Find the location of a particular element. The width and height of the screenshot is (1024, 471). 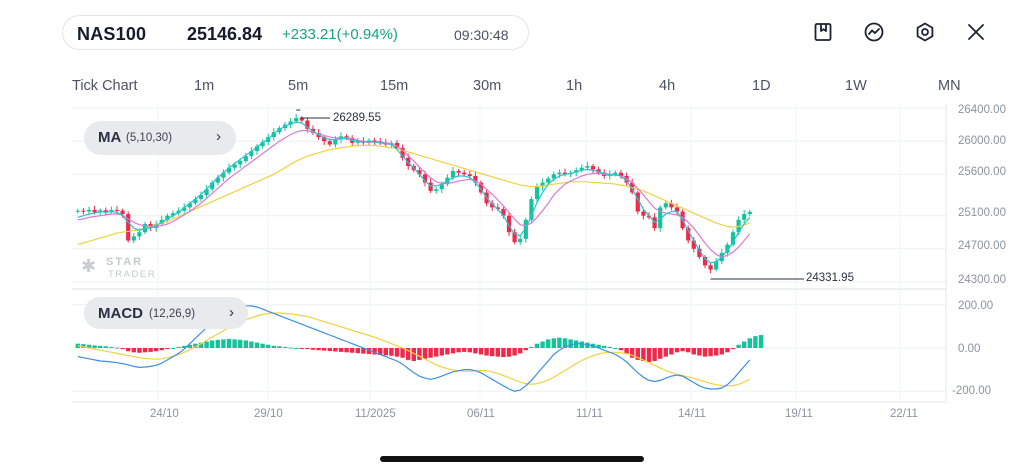

date-tick: 11/11 is located at coordinates (590, 414).